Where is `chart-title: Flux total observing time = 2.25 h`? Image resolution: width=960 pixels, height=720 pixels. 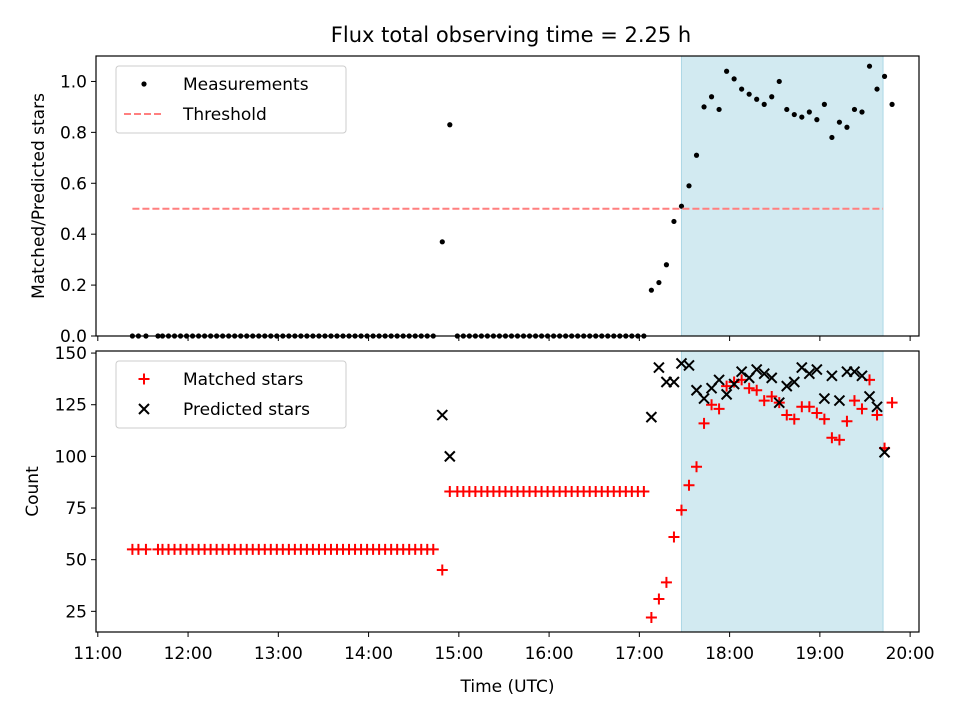 chart-title: Flux total observing time = 2.25 h is located at coordinates (511, 35).